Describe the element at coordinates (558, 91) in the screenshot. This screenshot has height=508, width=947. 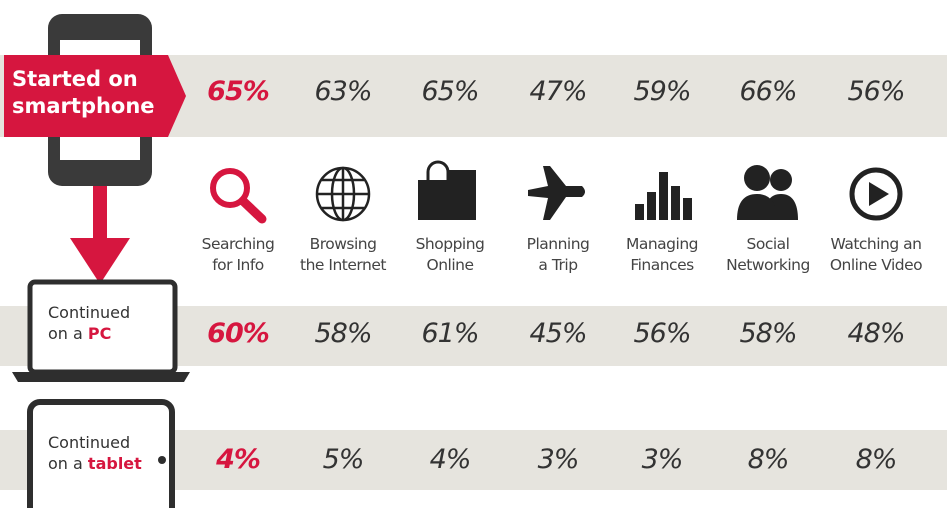
I see `percent-value: 47%` at that location.